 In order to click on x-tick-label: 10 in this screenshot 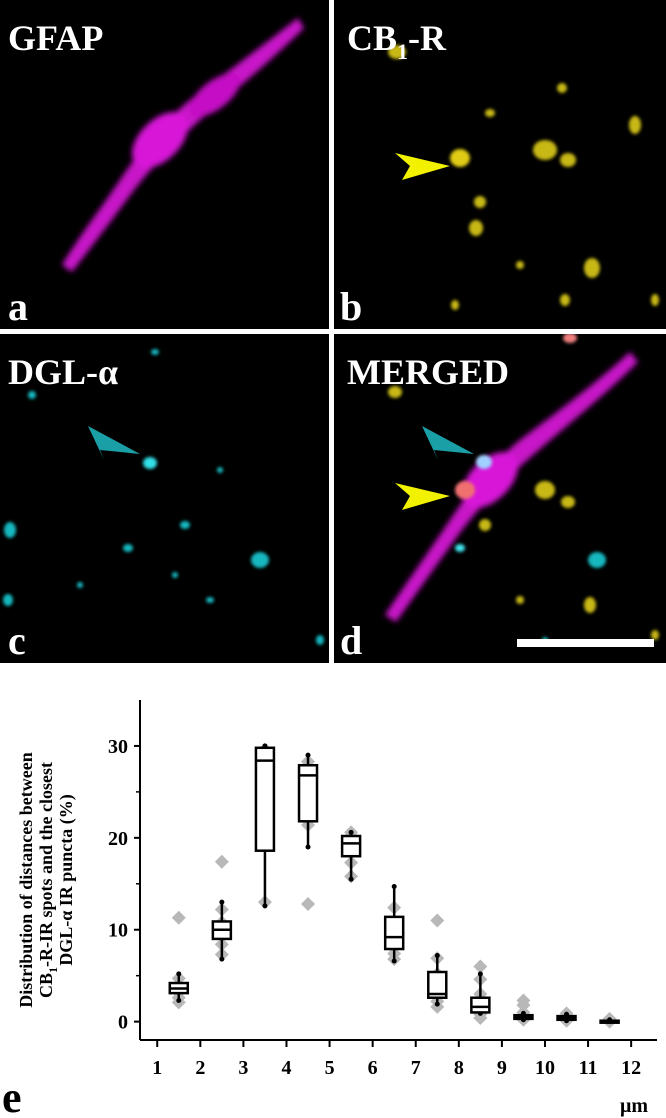, I will do `click(545, 1068)`.